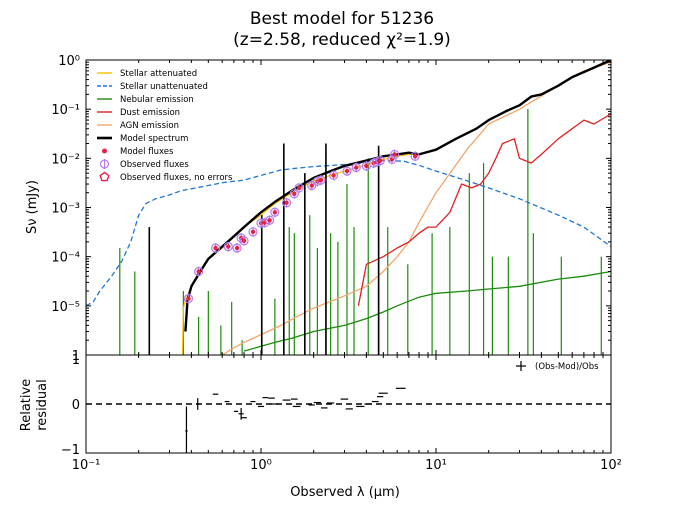 The height and width of the screenshot is (509, 679). Describe the element at coordinates (158, 74) in the screenshot. I see `legend-label: Stellar attenuated` at that location.